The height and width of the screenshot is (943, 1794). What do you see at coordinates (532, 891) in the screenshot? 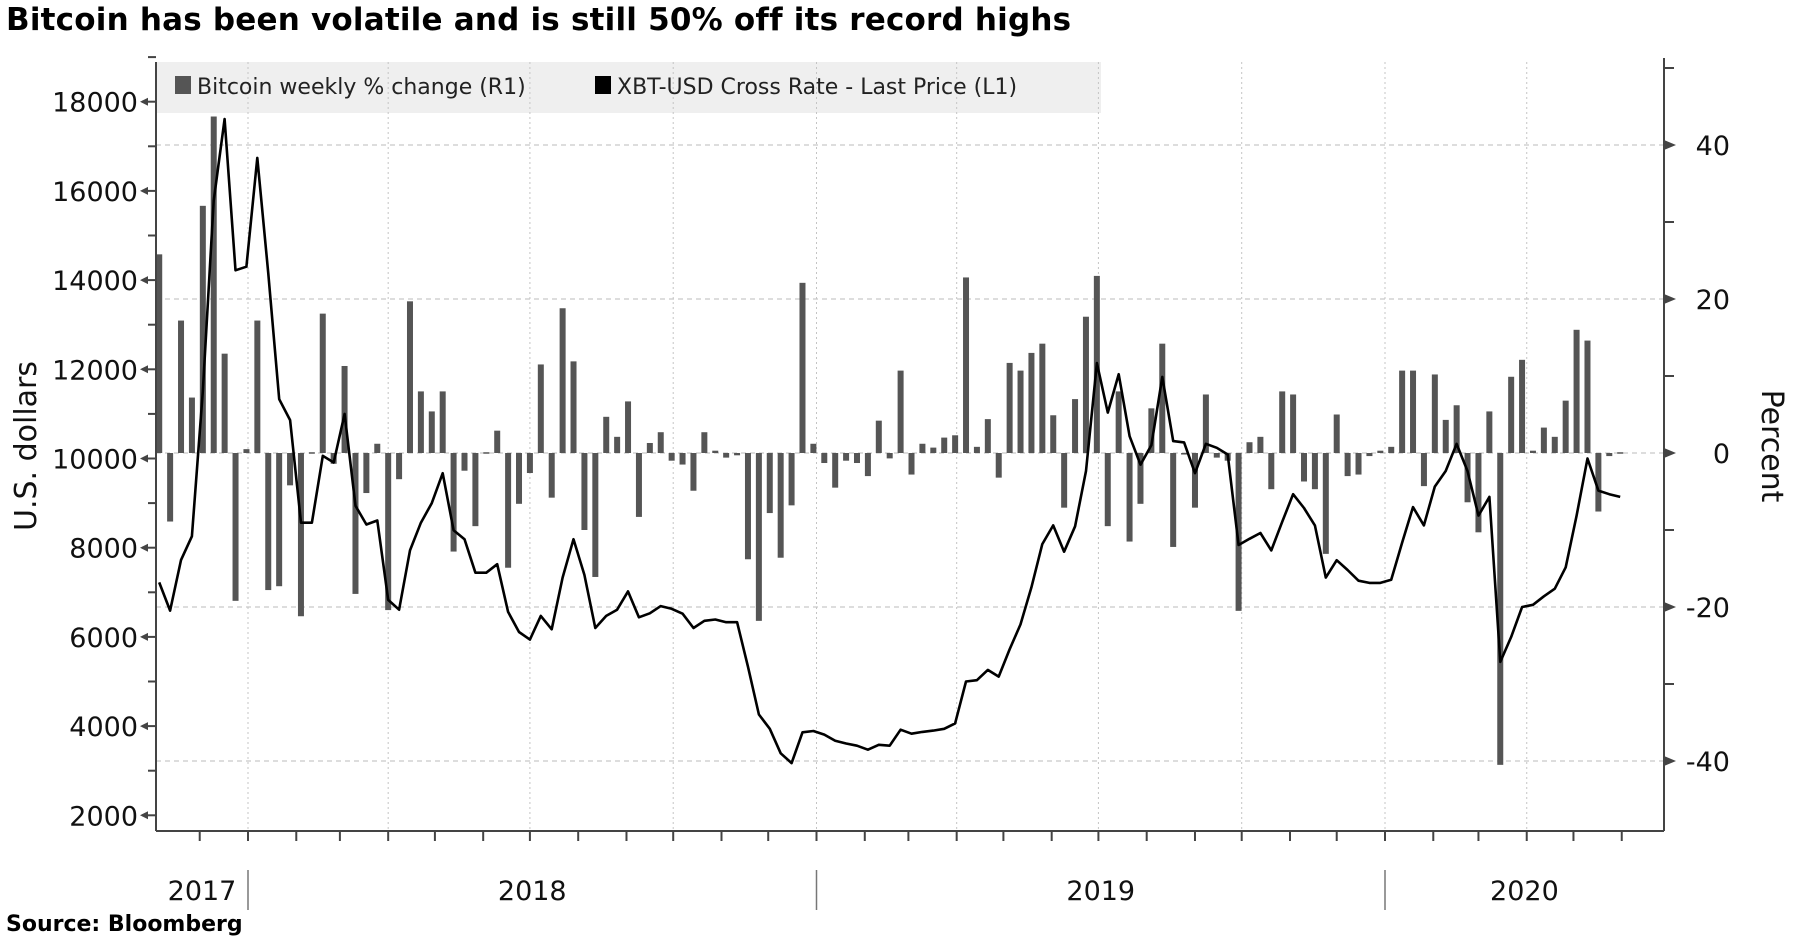
I see `year-label: 2018` at bounding box center [532, 891].